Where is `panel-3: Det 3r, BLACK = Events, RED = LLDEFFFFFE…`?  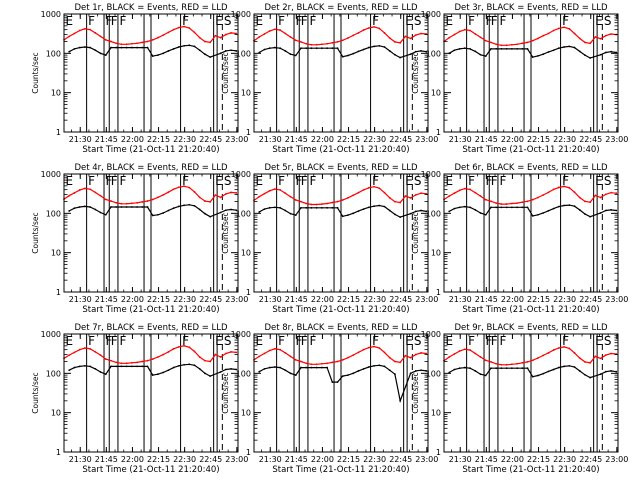 panel-3: Det 3r, BLACK = Events, RED = LLDEFFFFFE… is located at coordinates (519, 79).